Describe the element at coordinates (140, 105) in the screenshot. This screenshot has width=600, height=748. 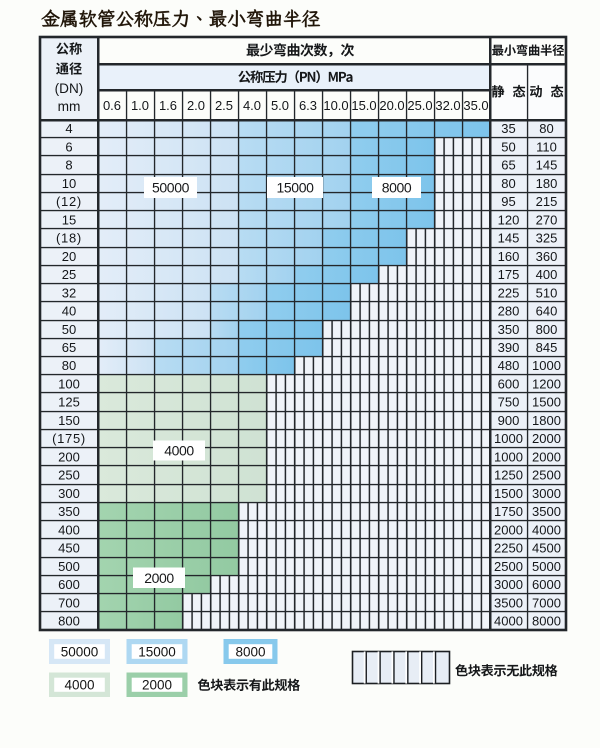
I see `svg-text: 1.0` at that location.